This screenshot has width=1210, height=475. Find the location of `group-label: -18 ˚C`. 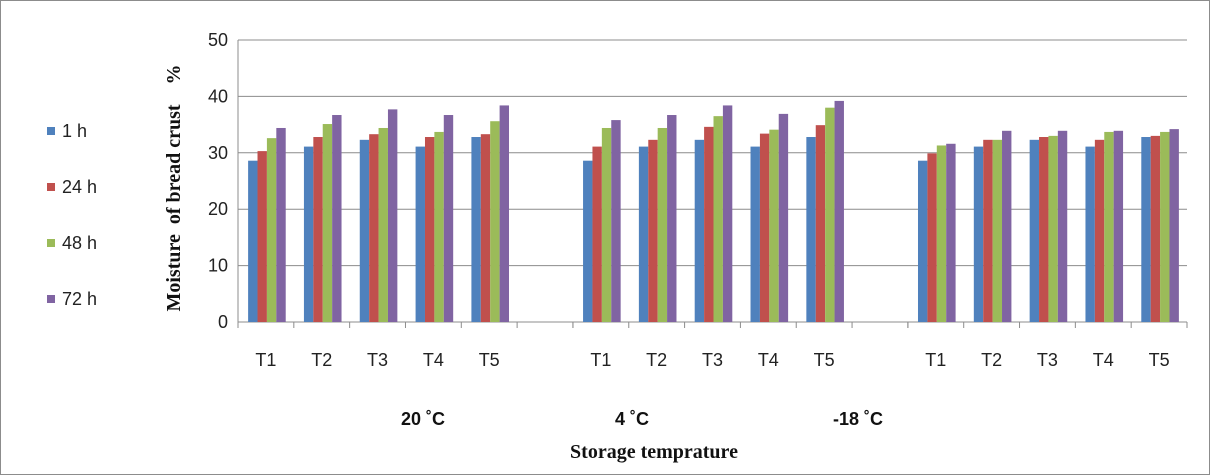

group-label: -18 ˚C is located at coordinates (858, 419).